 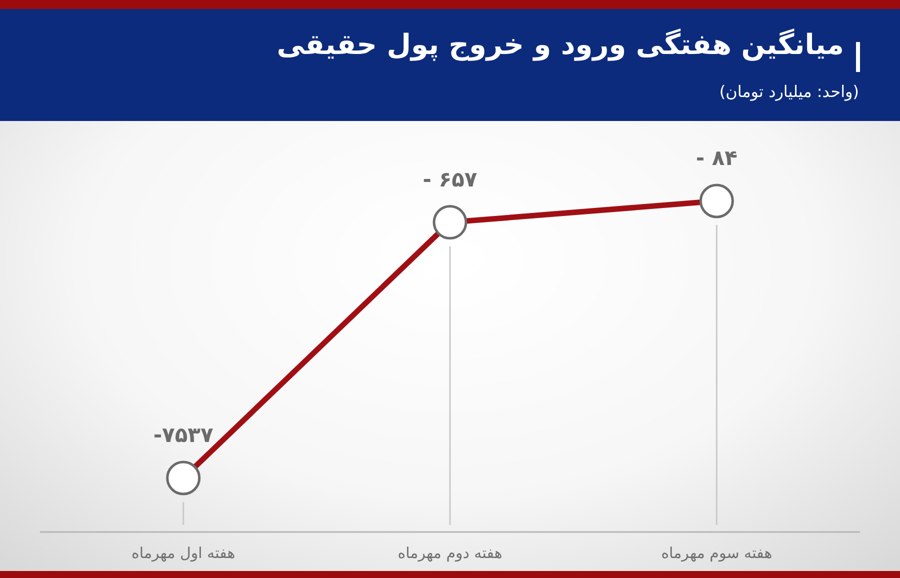 I want to click on x-tick-label: هفته اول مهرماه, so click(x=184, y=553).